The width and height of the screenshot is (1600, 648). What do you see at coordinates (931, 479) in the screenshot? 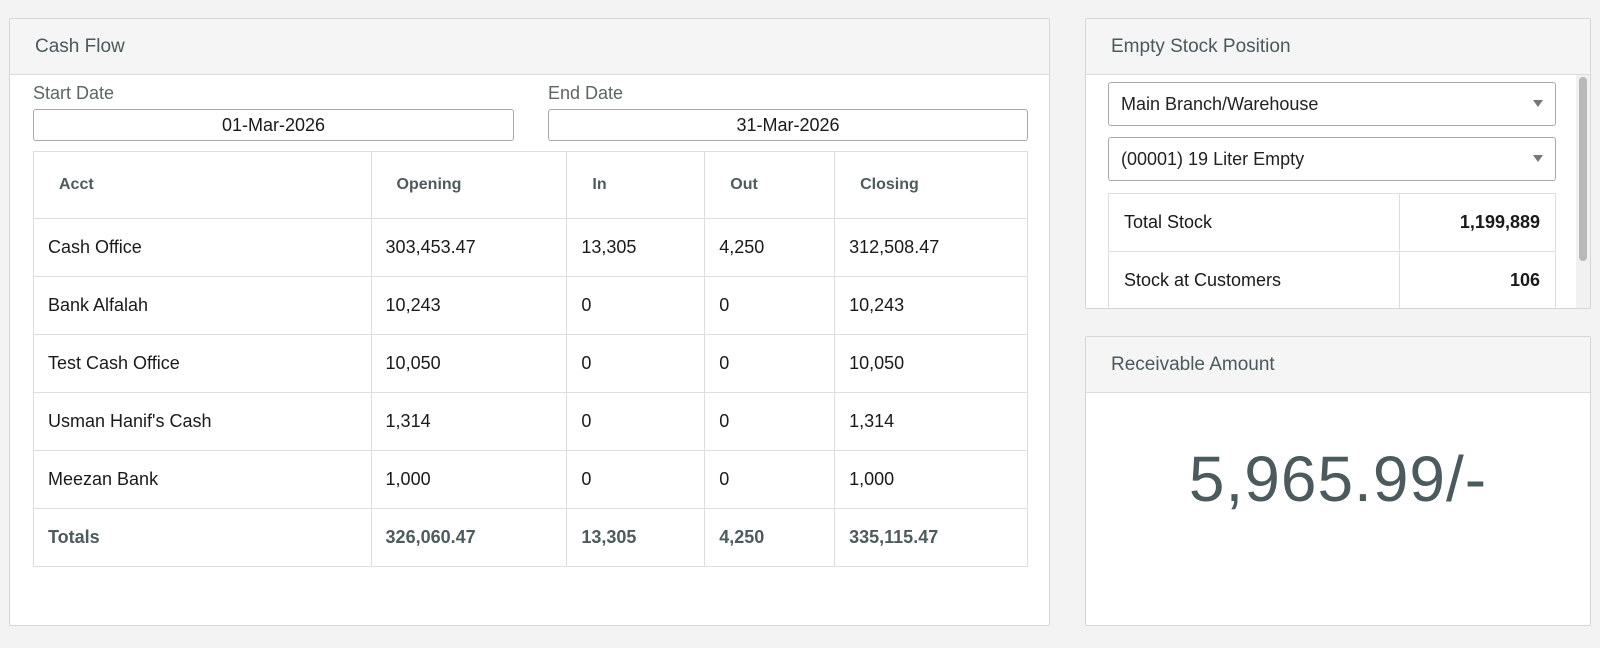
I see `cell-closing: 1,000` at bounding box center [931, 479].